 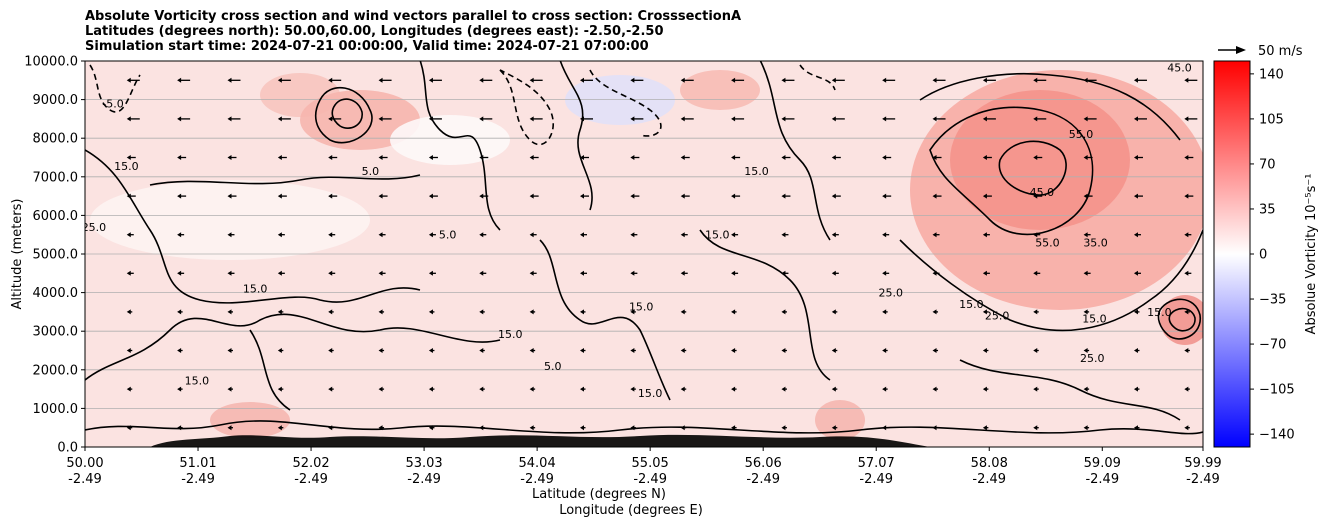 What do you see at coordinates (1271, 74) in the screenshot?
I see `colorbar-tick-label: 140` at bounding box center [1271, 74].